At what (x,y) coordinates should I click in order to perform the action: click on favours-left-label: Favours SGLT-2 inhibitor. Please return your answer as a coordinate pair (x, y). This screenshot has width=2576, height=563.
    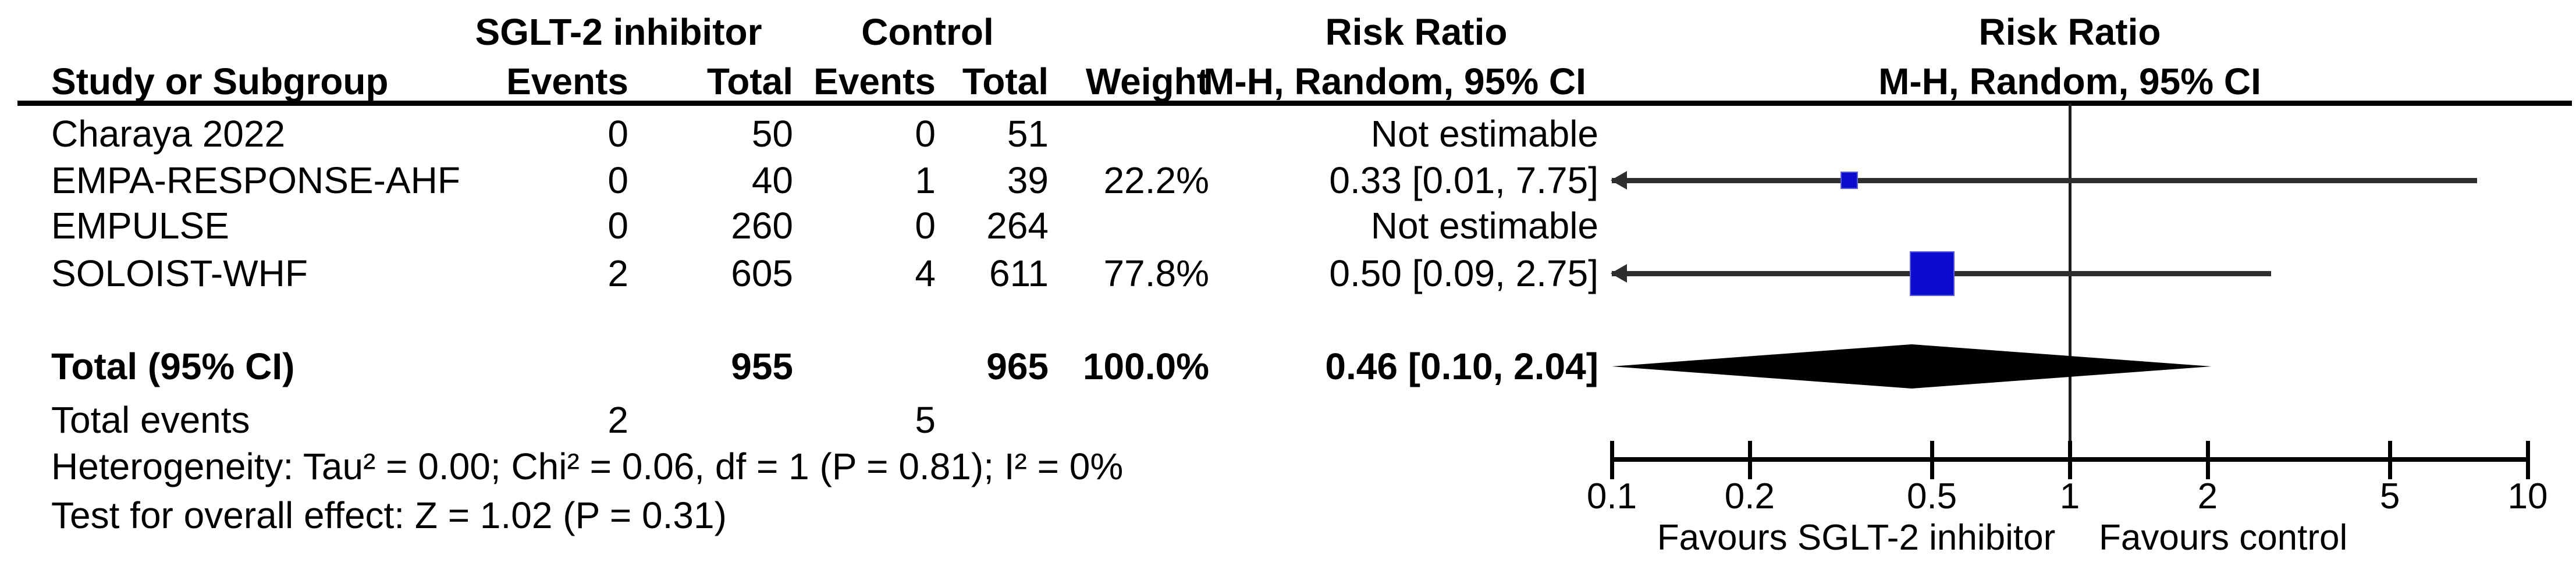
    Looking at the image, I should click on (1857, 538).